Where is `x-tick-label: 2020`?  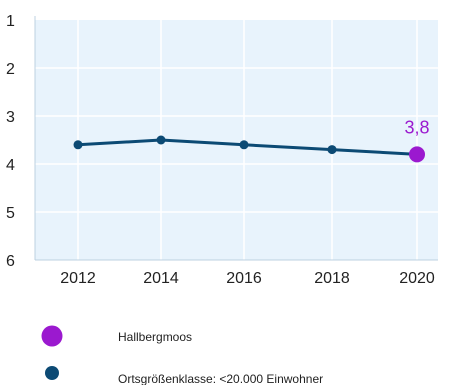 x-tick-label: 2020 is located at coordinates (417, 278).